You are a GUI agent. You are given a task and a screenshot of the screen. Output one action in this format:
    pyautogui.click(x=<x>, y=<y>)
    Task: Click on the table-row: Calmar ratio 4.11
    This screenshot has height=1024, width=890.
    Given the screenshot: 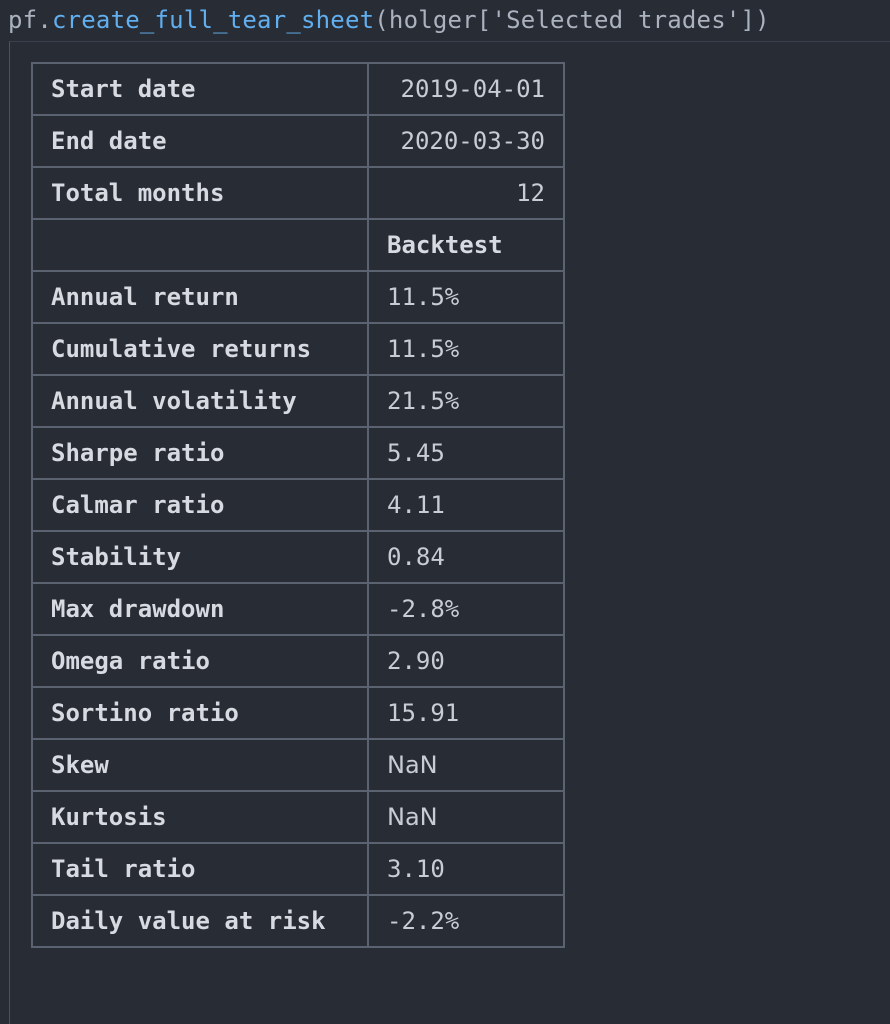 What is the action you would take?
    pyautogui.click(x=298, y=505)
    